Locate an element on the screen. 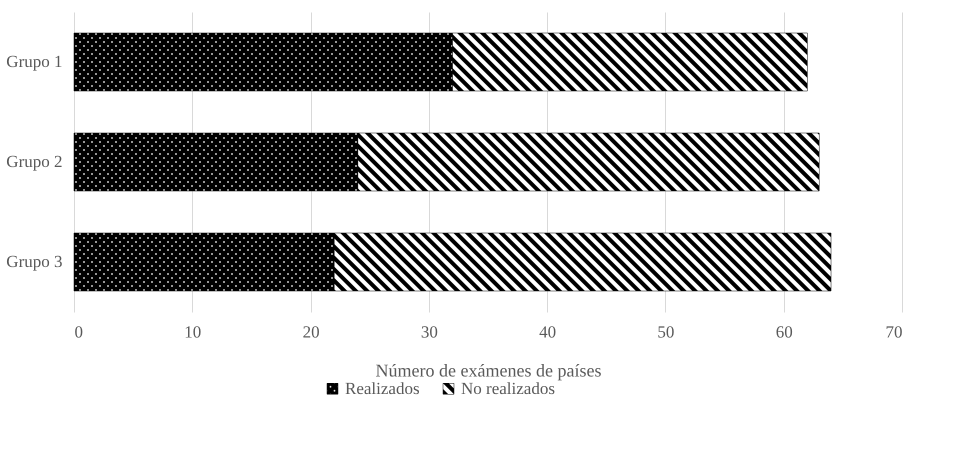 The image size is (955, 461). y-tick-label: Grupo 1 is located at coordinates (34, 61).